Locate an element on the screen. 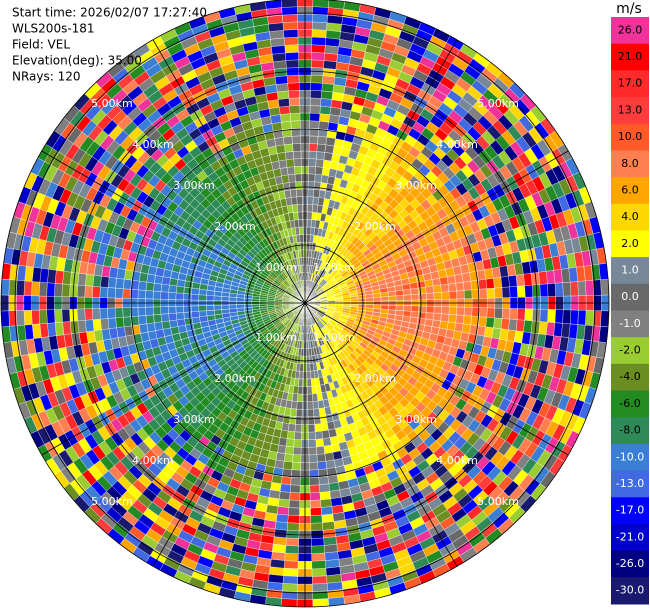 The image size is (650, 610). colorbar-tick-label: 2.0 is located at coordinates (630, 243).